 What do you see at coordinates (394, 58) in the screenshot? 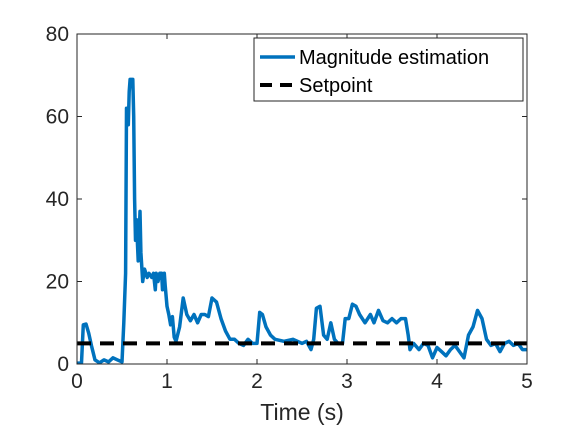
I see `legend-label: Magnitude estimation` at bounding box center [394, 58].